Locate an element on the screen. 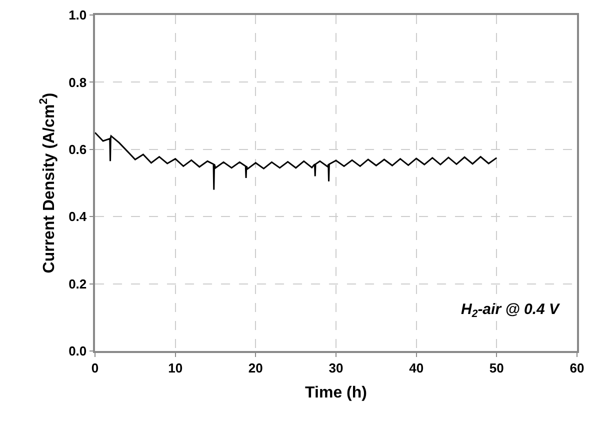 The width and height of the screenshot is (592, 431). x-tick-label: 60 is located at coordinates (577, 368).